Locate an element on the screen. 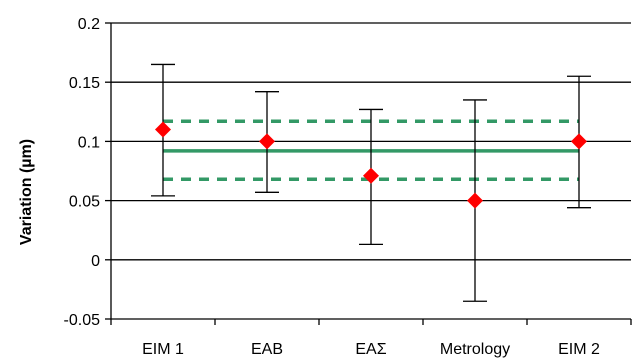 This screenshot has width=632, height=358. x-tick-label: EIM 1 is located at coordinates (163, 349).